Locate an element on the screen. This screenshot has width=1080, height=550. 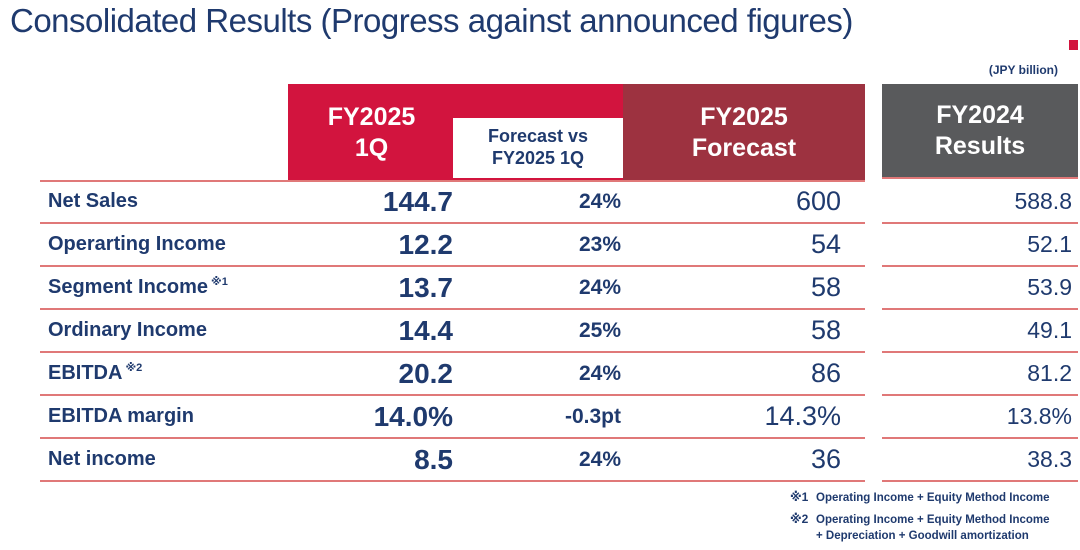
footnote-ref: ※2 is located at coordinates (134, 368).